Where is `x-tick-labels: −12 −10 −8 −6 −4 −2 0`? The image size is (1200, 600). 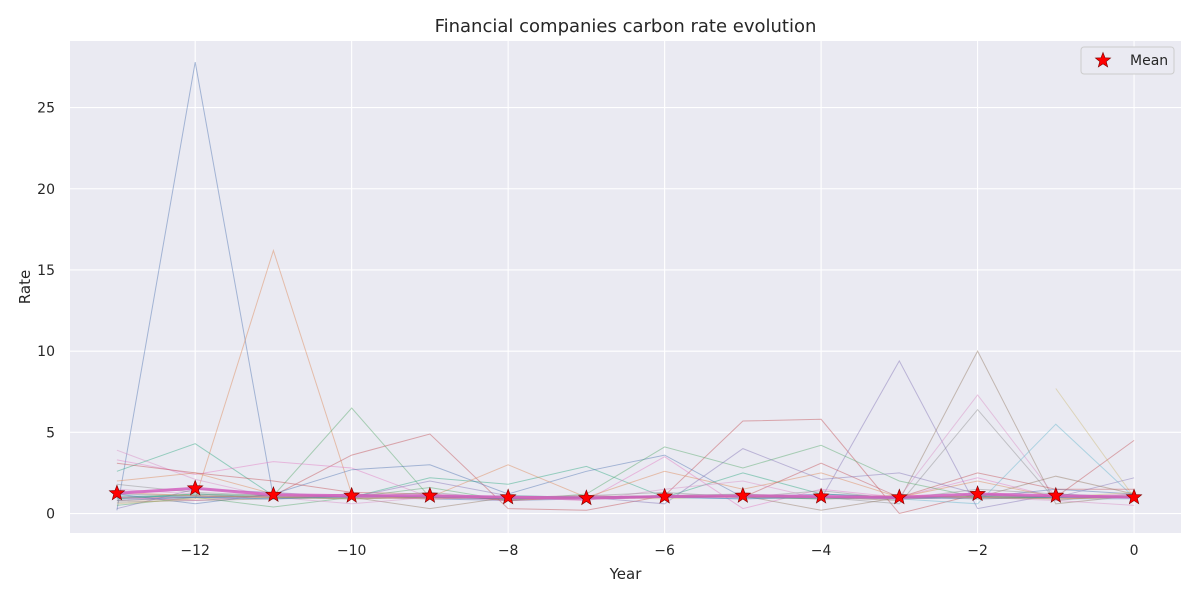 x-tick-labels: −12 −10 −8 −6 −4 −2 0 is located at coordinates (659, 551).